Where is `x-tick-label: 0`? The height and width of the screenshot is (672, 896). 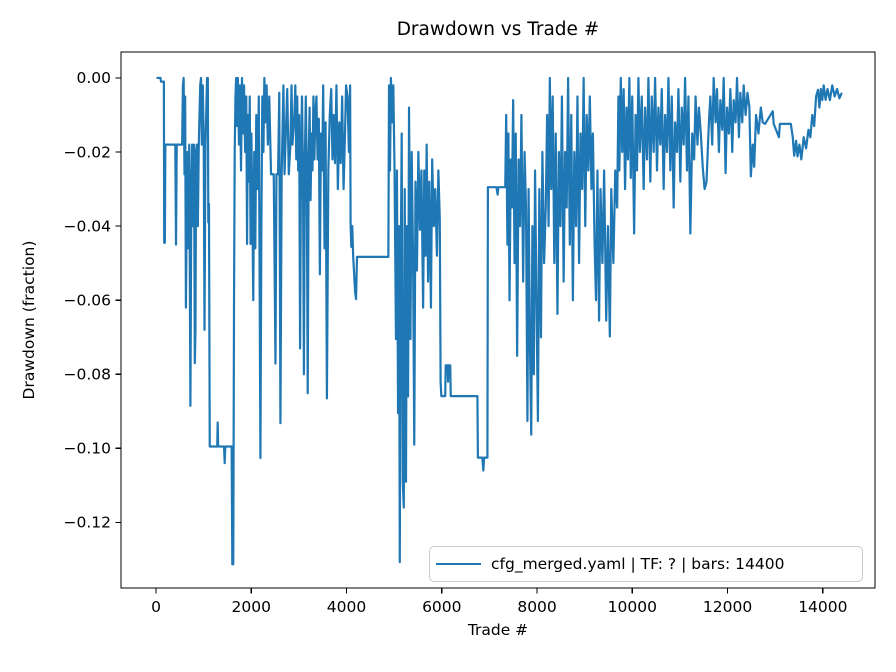
x-tick-label: 0 is located at coordinates (156, 607).